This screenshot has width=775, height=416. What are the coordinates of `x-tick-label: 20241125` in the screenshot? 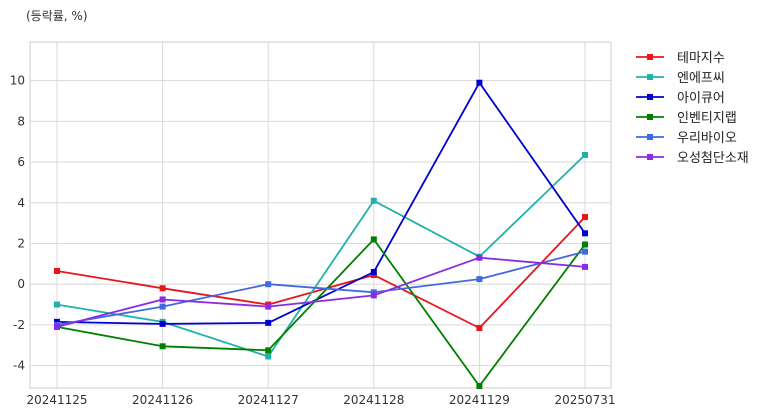 It's located at (56, 400).